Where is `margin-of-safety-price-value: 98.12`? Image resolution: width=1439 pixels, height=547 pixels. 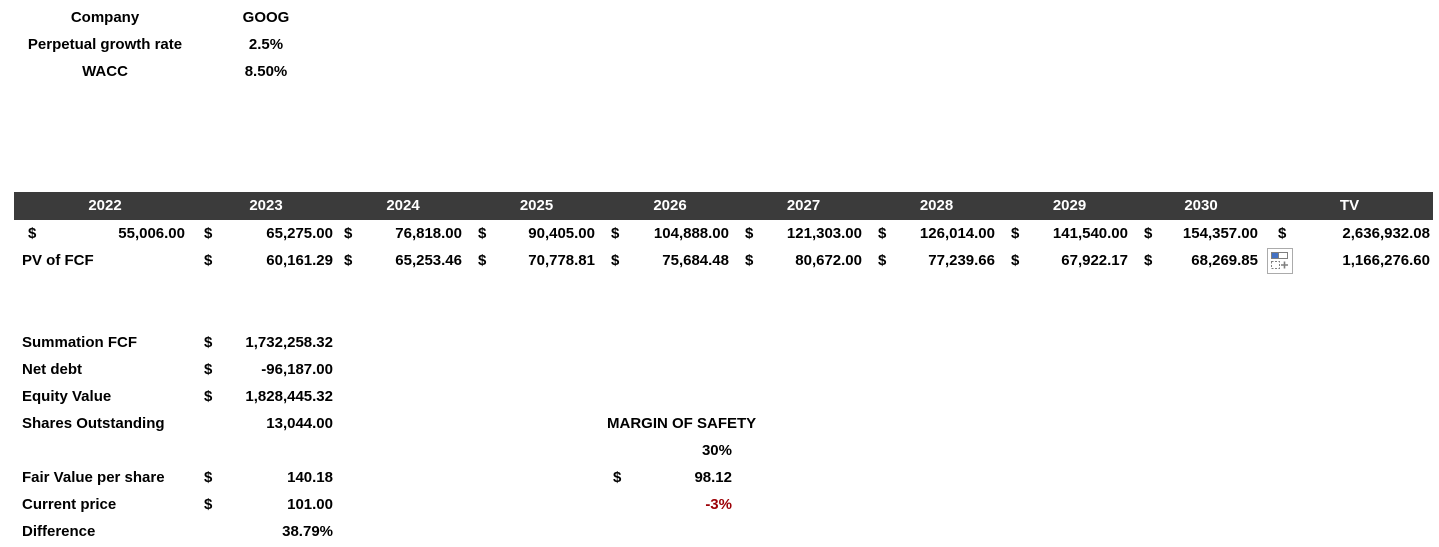
margin-of-safety-price-value: 98.12 is located at coordinates (713, 477).